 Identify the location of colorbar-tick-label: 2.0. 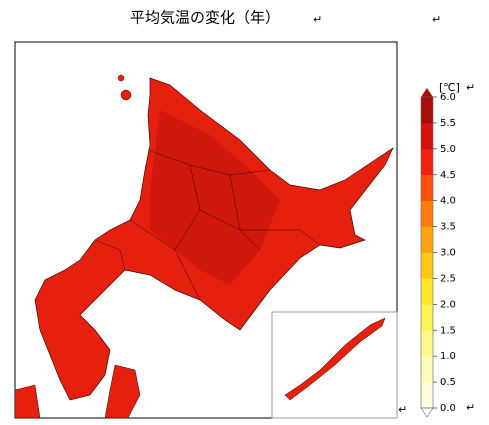
(448, 304).